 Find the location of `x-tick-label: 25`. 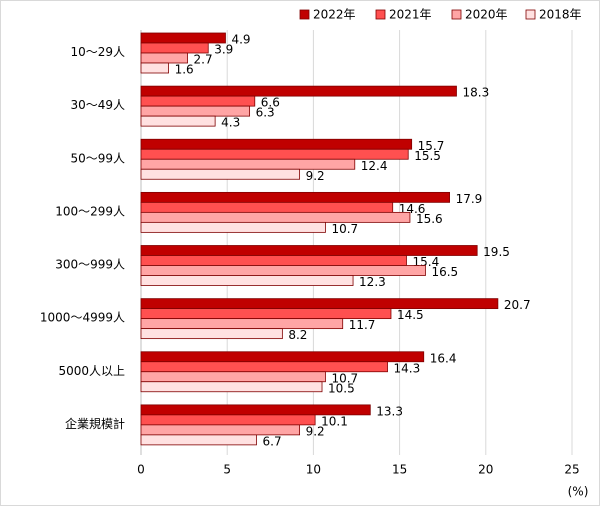

x-tick-label: 25 is located at coordinates (571, 470).